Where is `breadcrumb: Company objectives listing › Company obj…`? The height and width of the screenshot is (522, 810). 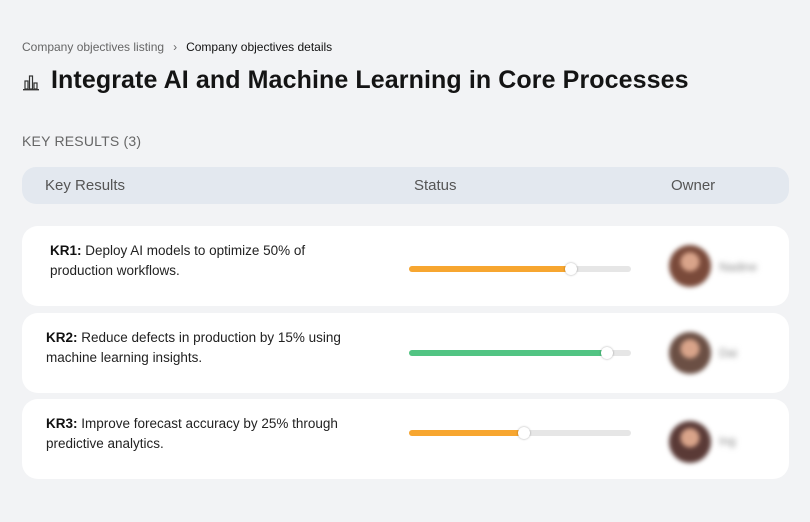
breadcrumb: Company objectives listing › Company obj… is located at coordinates (177, 47).